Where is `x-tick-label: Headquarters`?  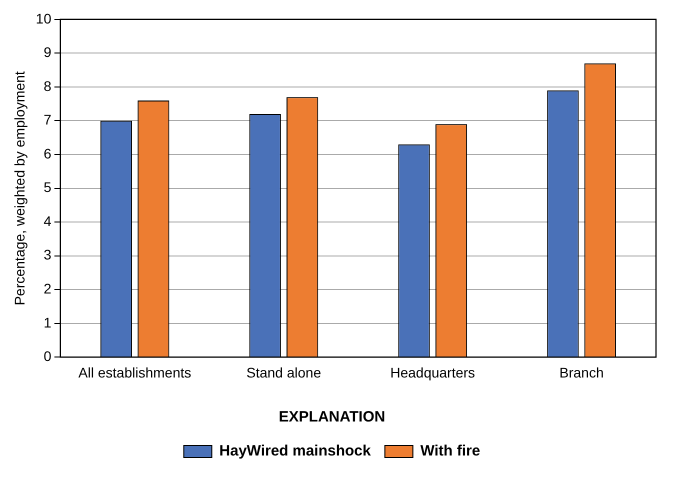
x-tick-label: Headquarters is located at coordinates (433, 372).